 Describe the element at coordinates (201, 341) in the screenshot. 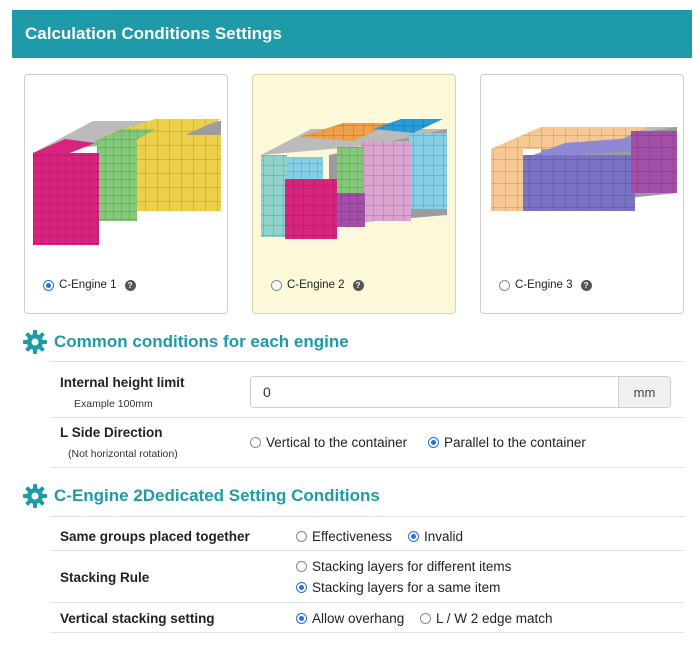

I see `common-conditions-title: Common conditions for each engine` at that location.